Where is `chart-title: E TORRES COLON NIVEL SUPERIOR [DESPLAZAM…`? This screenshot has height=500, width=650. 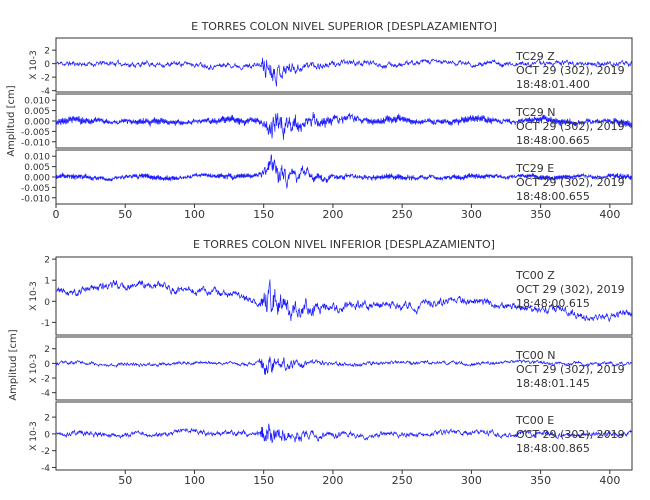 chart-title: E TORRES COLON NIVEL SUPERIOR [DESPLAZAM… is located at coordinates (344, 26).